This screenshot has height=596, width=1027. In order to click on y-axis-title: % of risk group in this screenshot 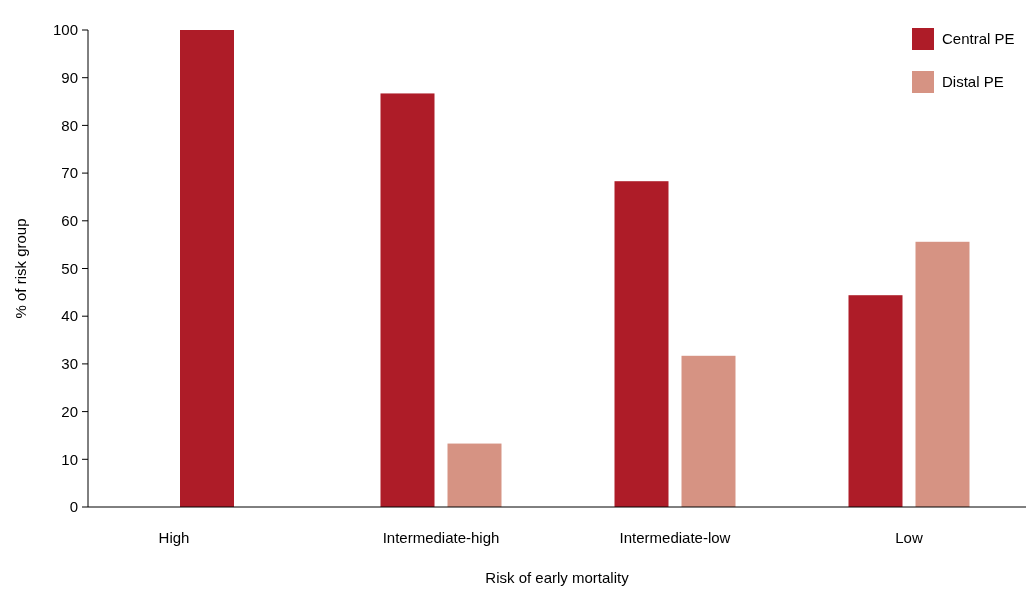, I will do `click(20, 268)`.